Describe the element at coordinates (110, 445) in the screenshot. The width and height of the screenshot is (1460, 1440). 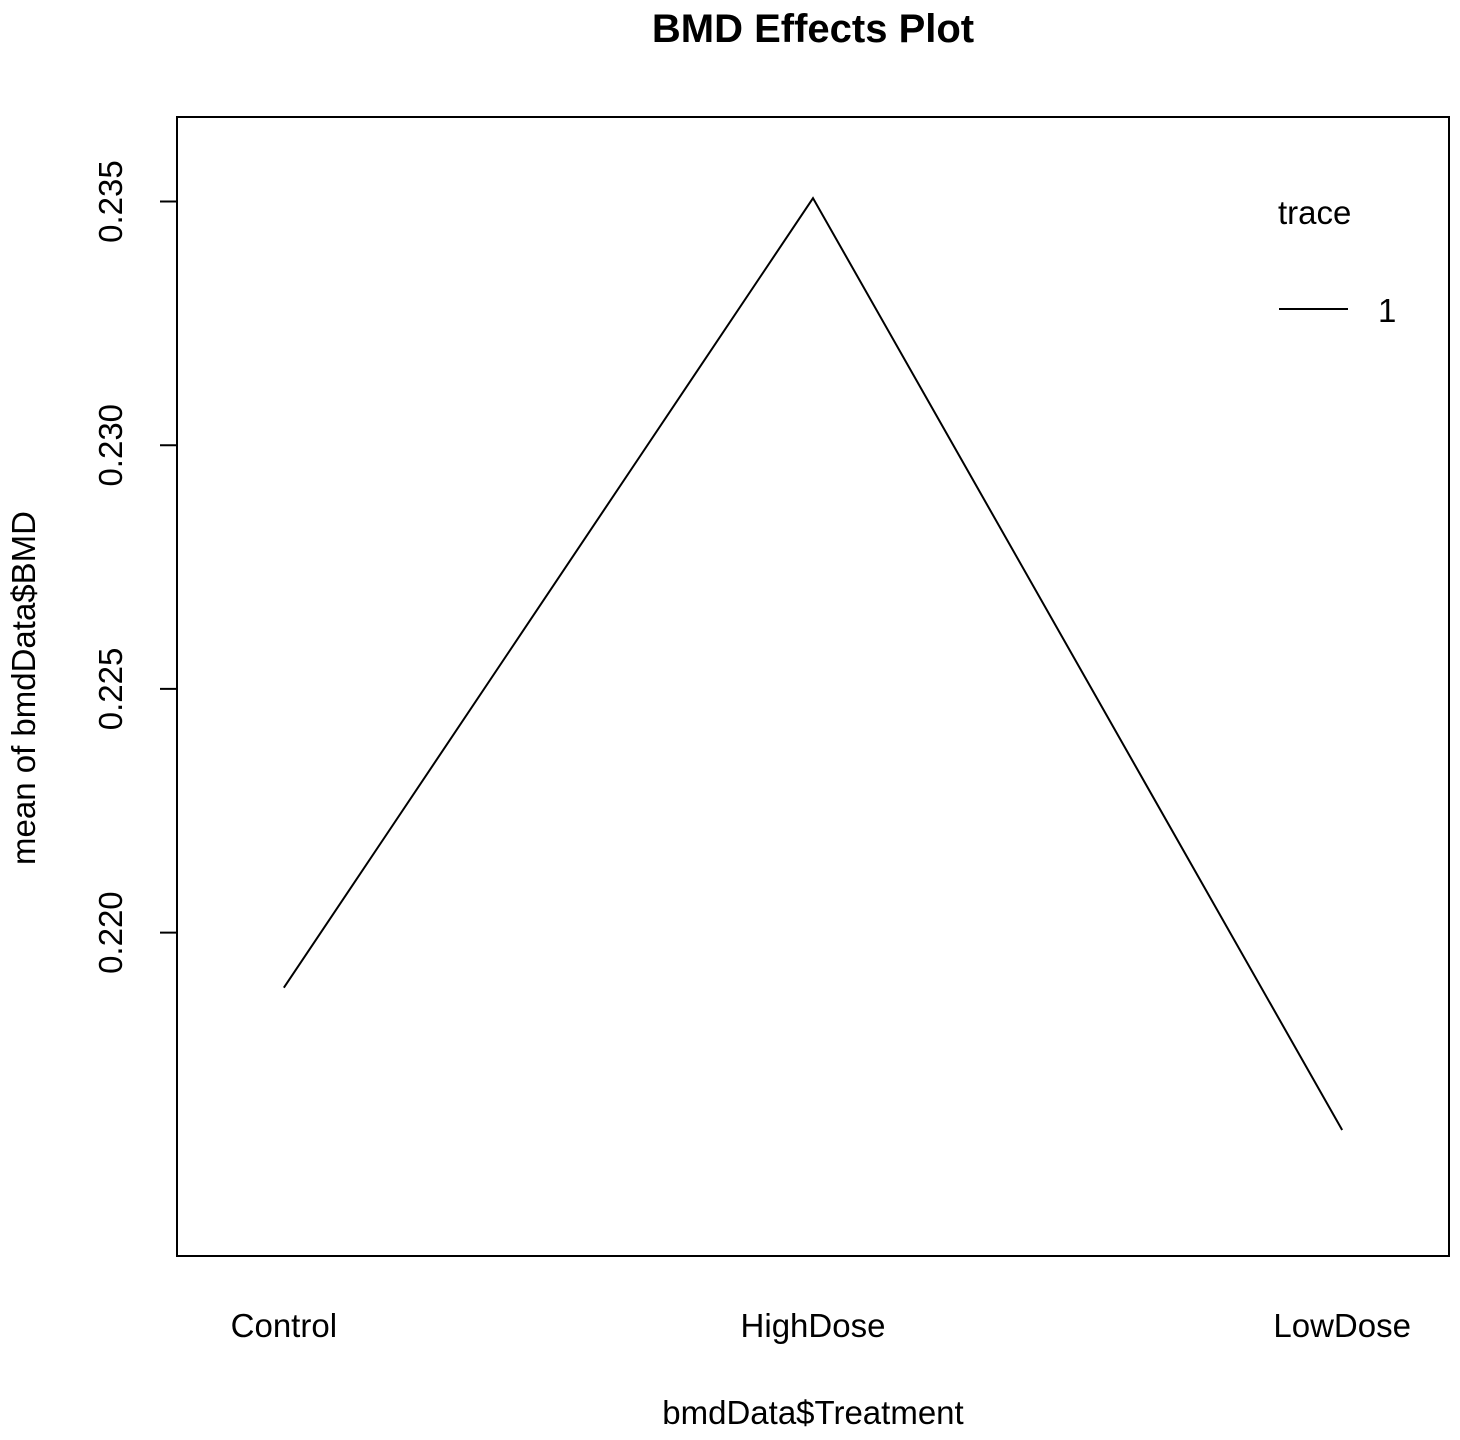
I see `y-tick-label: 0.230` at that location.